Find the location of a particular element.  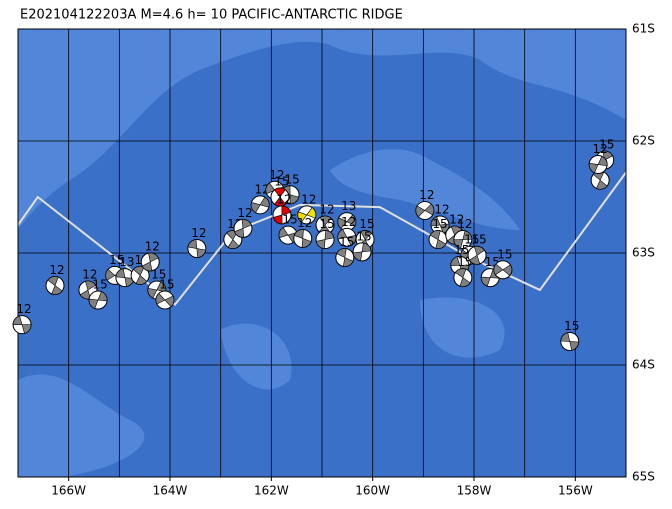

y-tick-label: 61S is located at coordinates (643, 29).